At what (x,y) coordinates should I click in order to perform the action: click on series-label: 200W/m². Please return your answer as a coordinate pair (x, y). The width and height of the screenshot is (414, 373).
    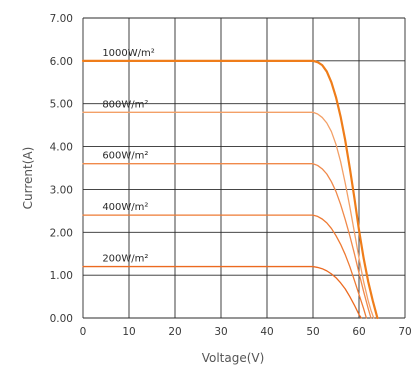
    Looking at the image, I should click on (125, 259).